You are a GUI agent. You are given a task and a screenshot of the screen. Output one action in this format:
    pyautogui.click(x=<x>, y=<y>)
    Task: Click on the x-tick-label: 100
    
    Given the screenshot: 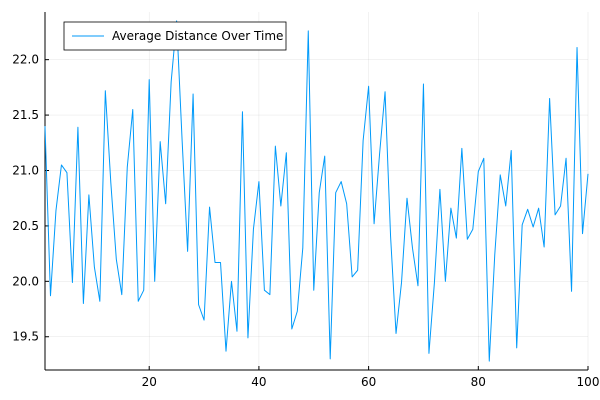 What is the action you would take?
    pyautogui.click(x=588, y=382)
    